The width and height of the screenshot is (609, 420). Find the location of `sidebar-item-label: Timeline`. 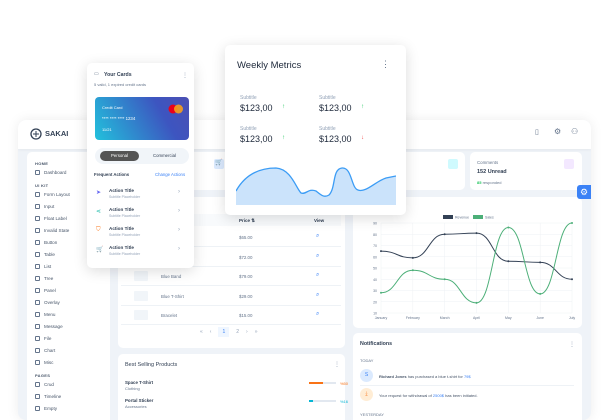

sidebar-item-label: Timeline is located at coordinates (53, 396).